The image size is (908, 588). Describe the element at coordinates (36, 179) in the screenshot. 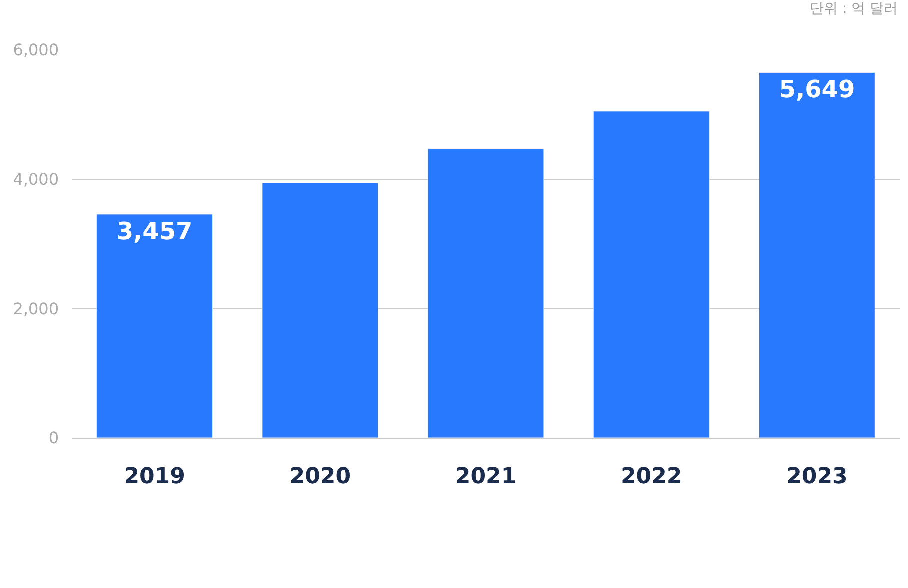

I see `y-tick-label: 4,000` at that location.